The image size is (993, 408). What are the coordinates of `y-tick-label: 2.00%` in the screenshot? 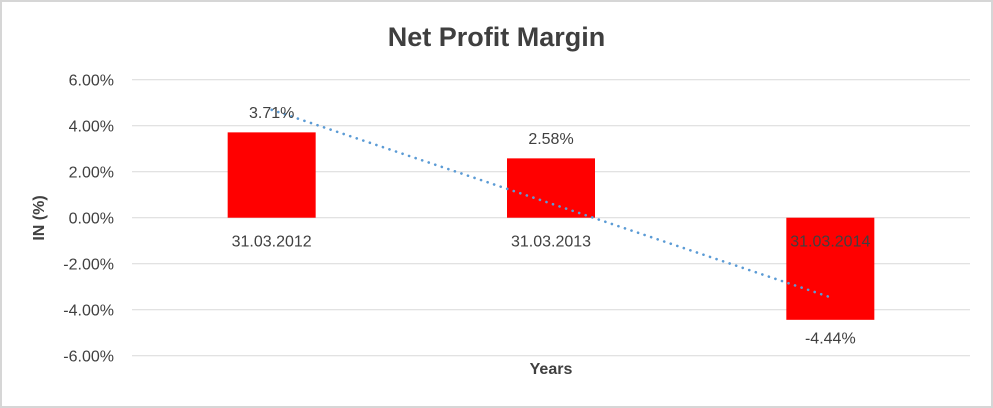 It's located at (91, 172).